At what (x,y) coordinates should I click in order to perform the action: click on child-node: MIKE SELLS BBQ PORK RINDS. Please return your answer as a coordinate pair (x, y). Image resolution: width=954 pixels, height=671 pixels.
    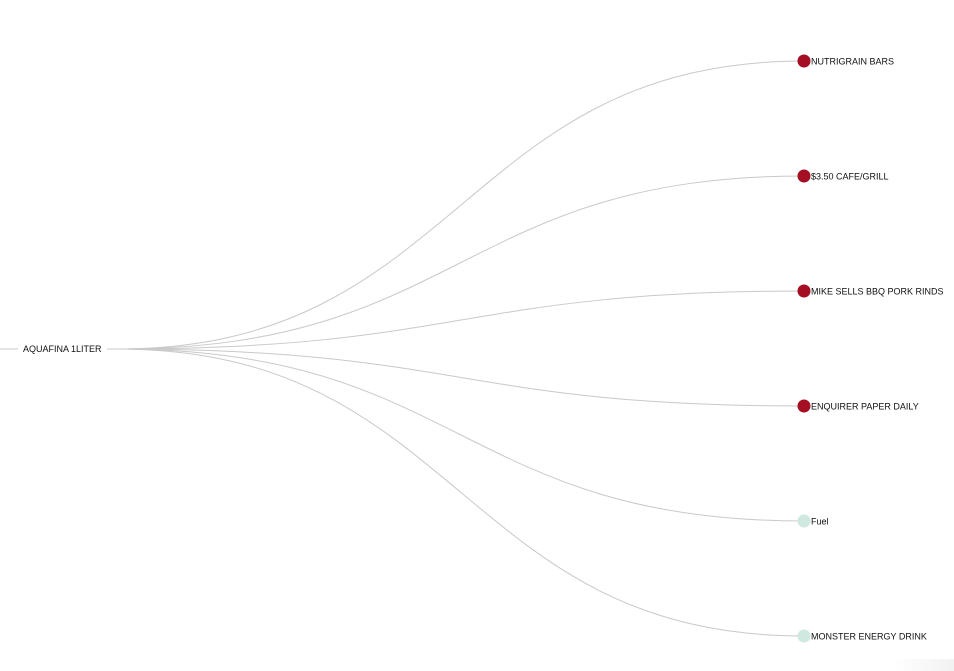
    Looking at the image, I should click on (870, 291).